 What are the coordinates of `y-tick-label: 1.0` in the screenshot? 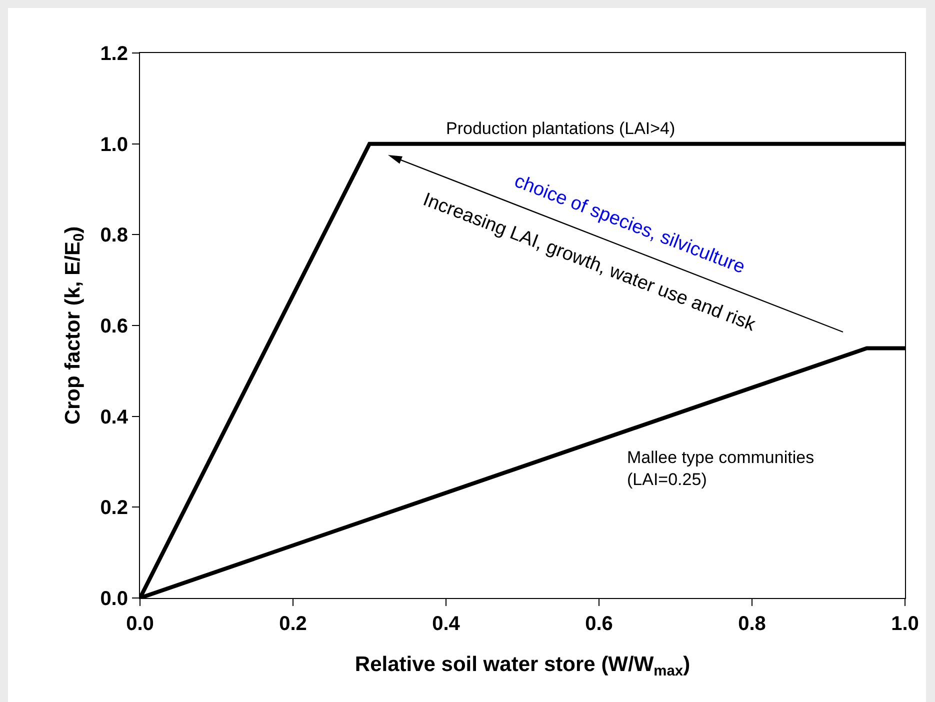 It's located at (114, 145).